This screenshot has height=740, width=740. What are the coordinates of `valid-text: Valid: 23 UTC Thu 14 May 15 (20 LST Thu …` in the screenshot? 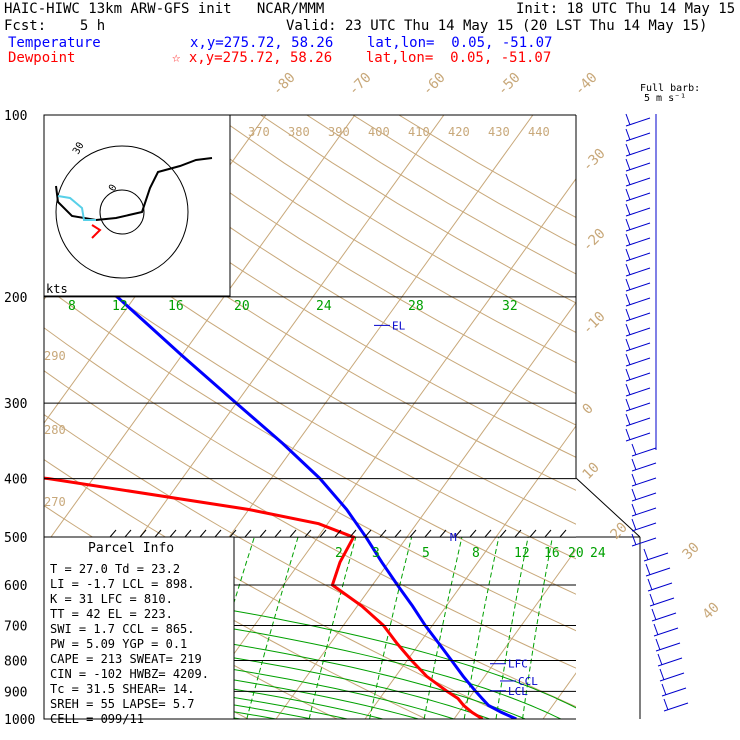 It's located at (497, 26).